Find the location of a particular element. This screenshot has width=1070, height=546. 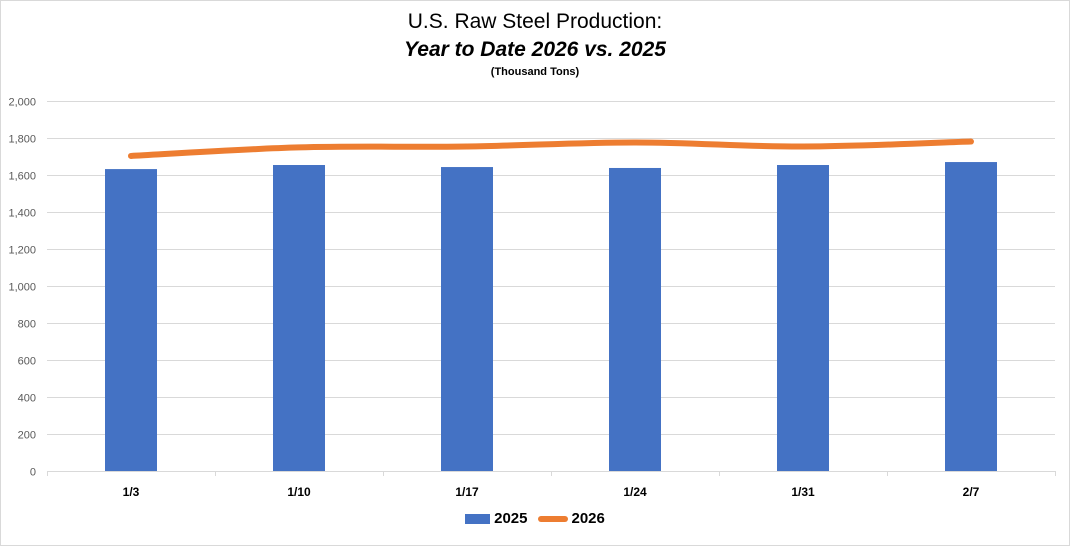

x-axis-ticks: 1/3 1/10 1/17 1/24 1/31 2/7 is located at coordinates (551, 492).